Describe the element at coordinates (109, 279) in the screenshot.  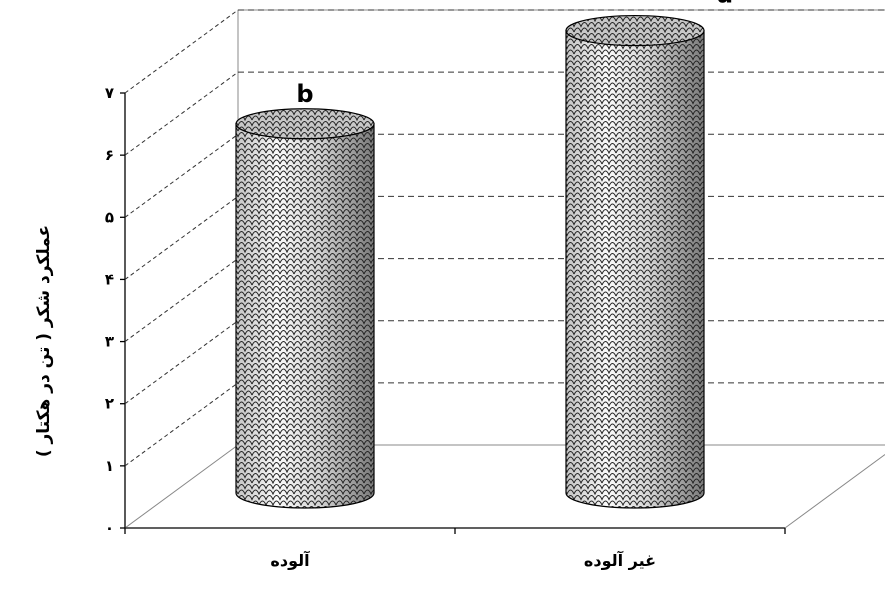
I see `y-tick-label: ۴` at that location.